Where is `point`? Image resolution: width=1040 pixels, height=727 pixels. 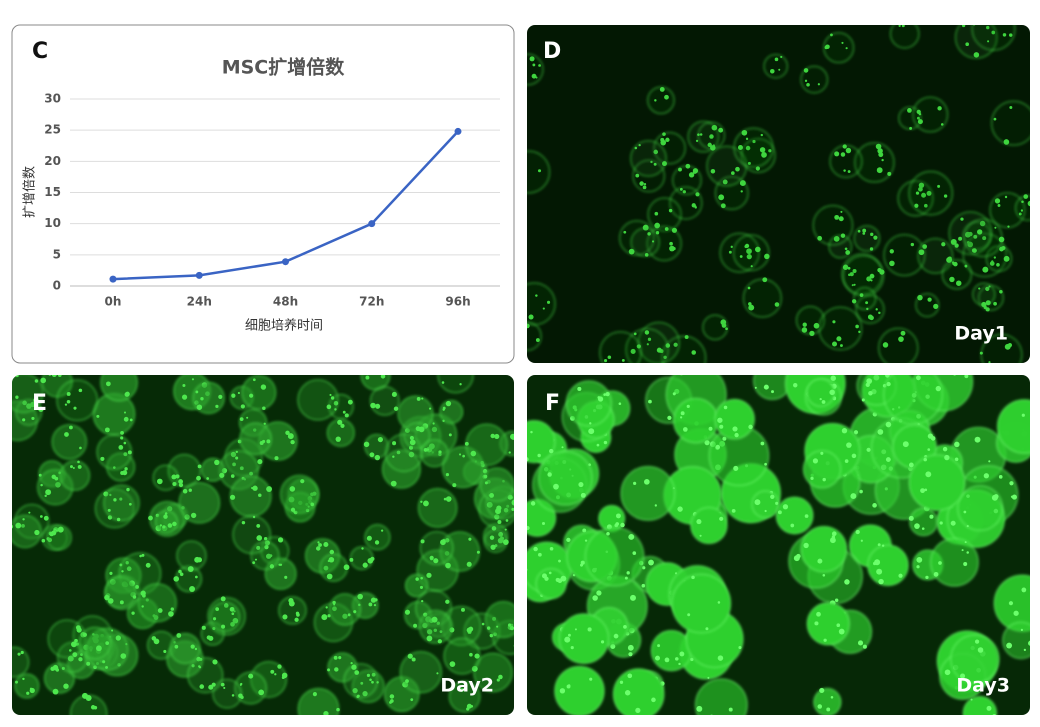 point is located at coordinates (372, 224).